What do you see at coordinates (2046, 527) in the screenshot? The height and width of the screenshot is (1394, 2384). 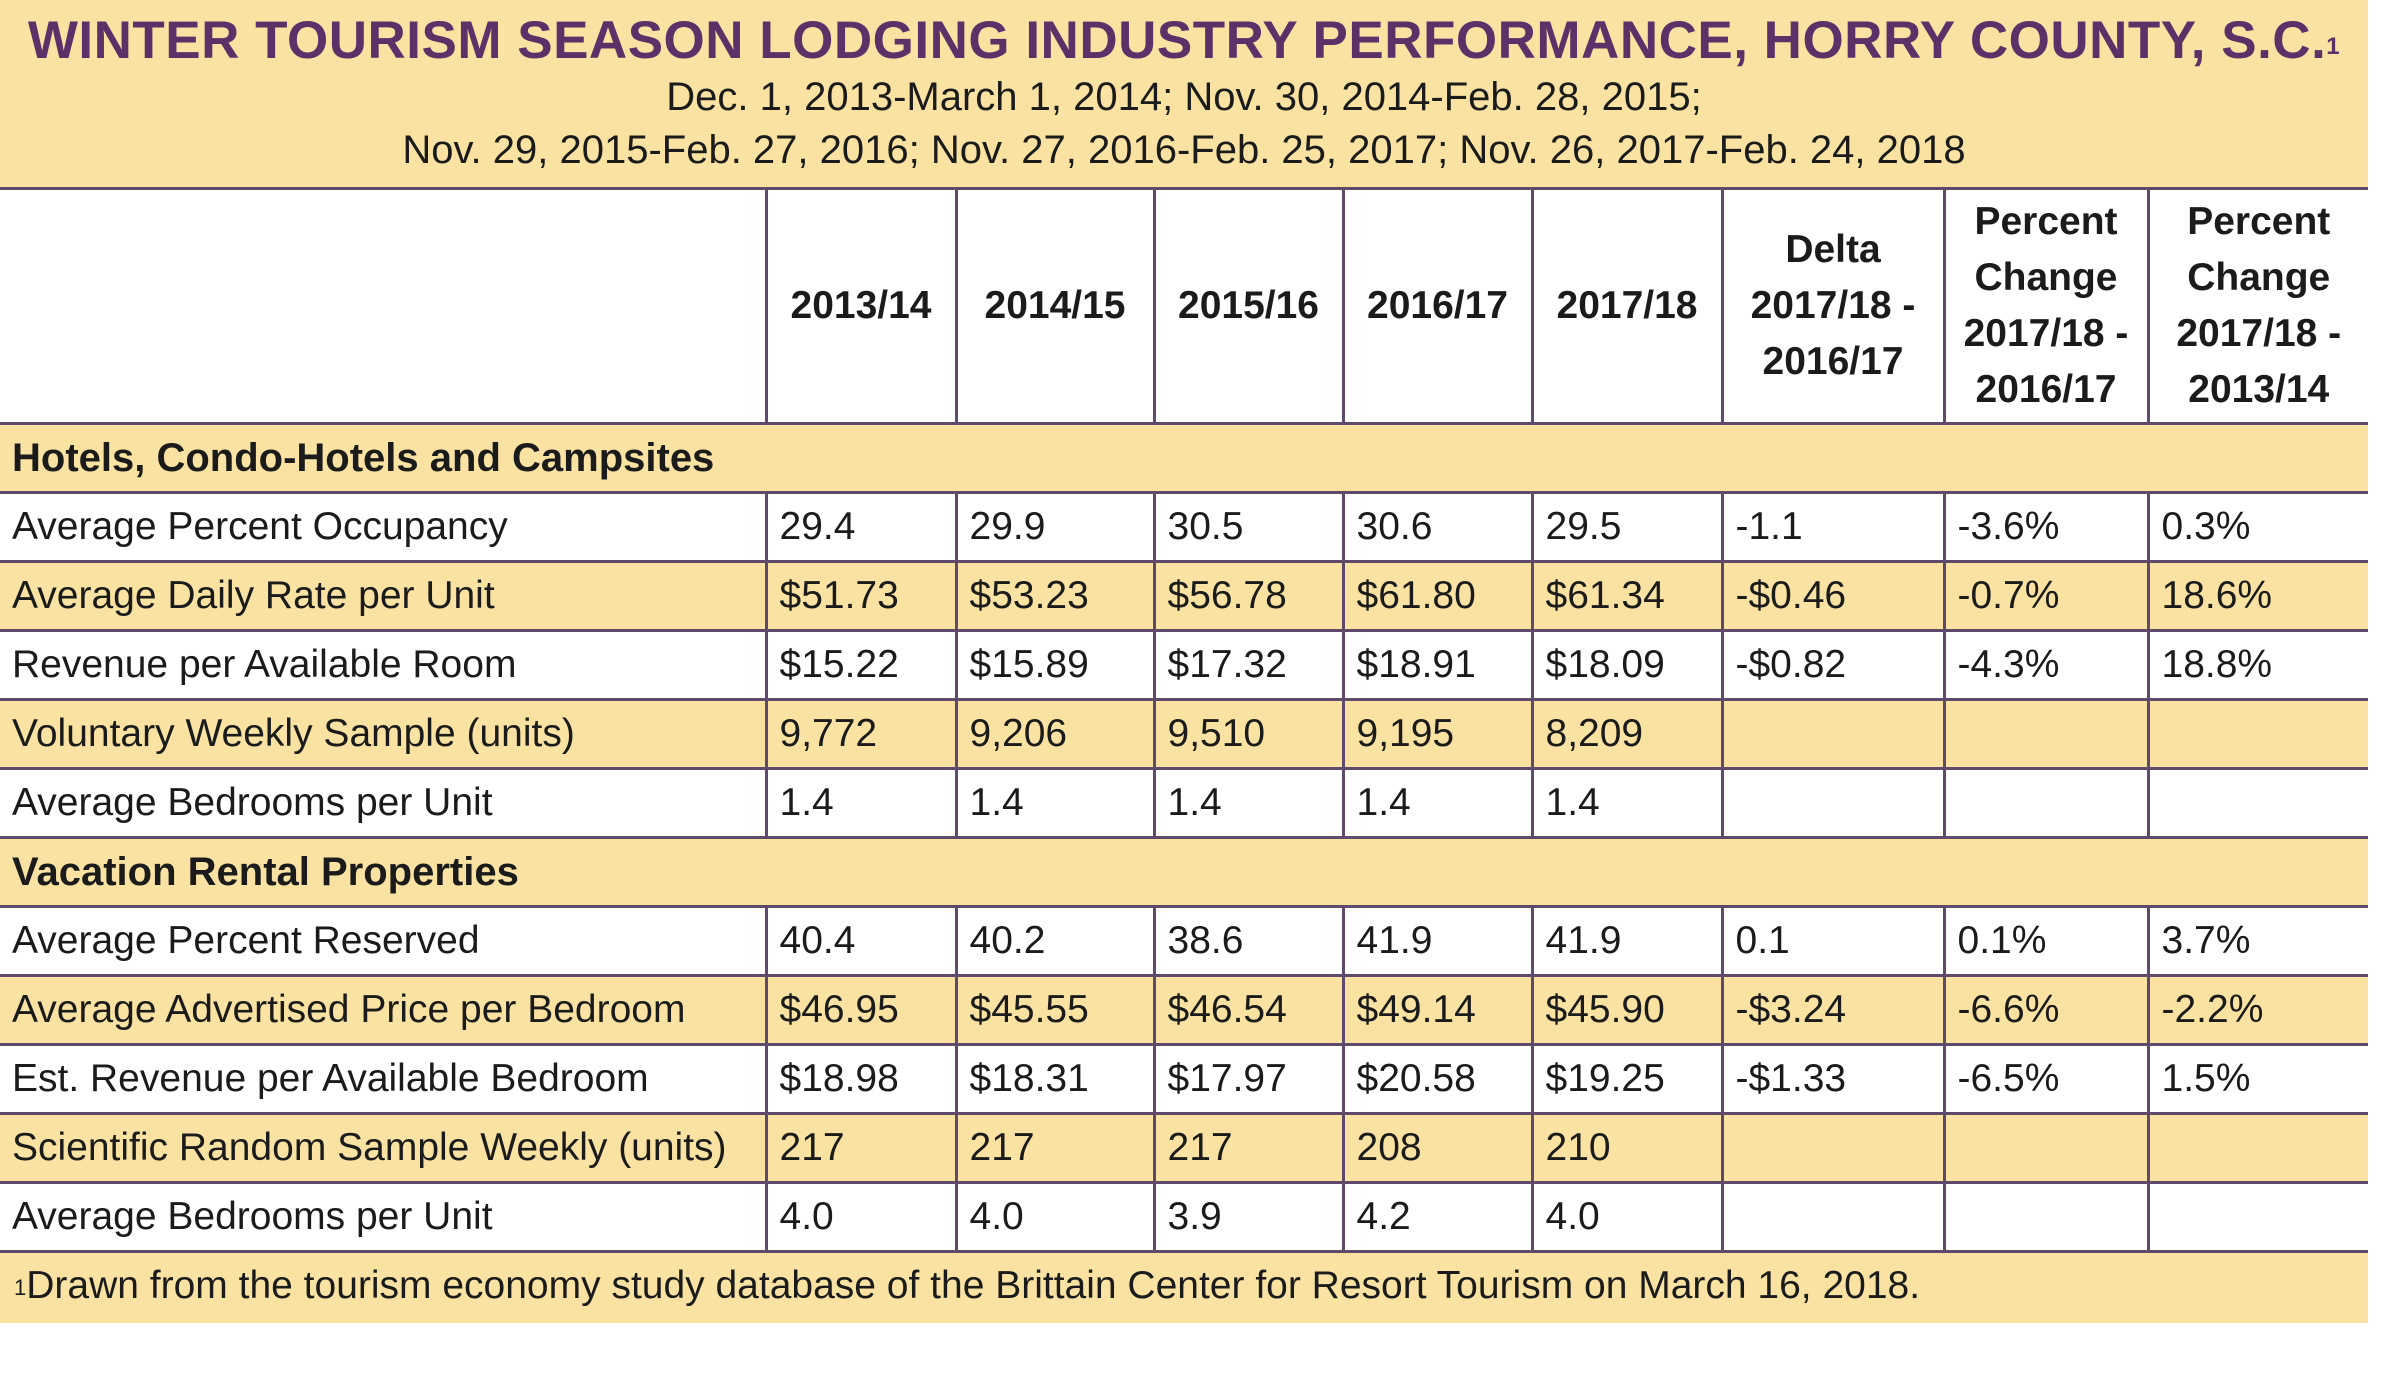 I see `table-cell: -3.6%` at bounding box center [2046, 527].